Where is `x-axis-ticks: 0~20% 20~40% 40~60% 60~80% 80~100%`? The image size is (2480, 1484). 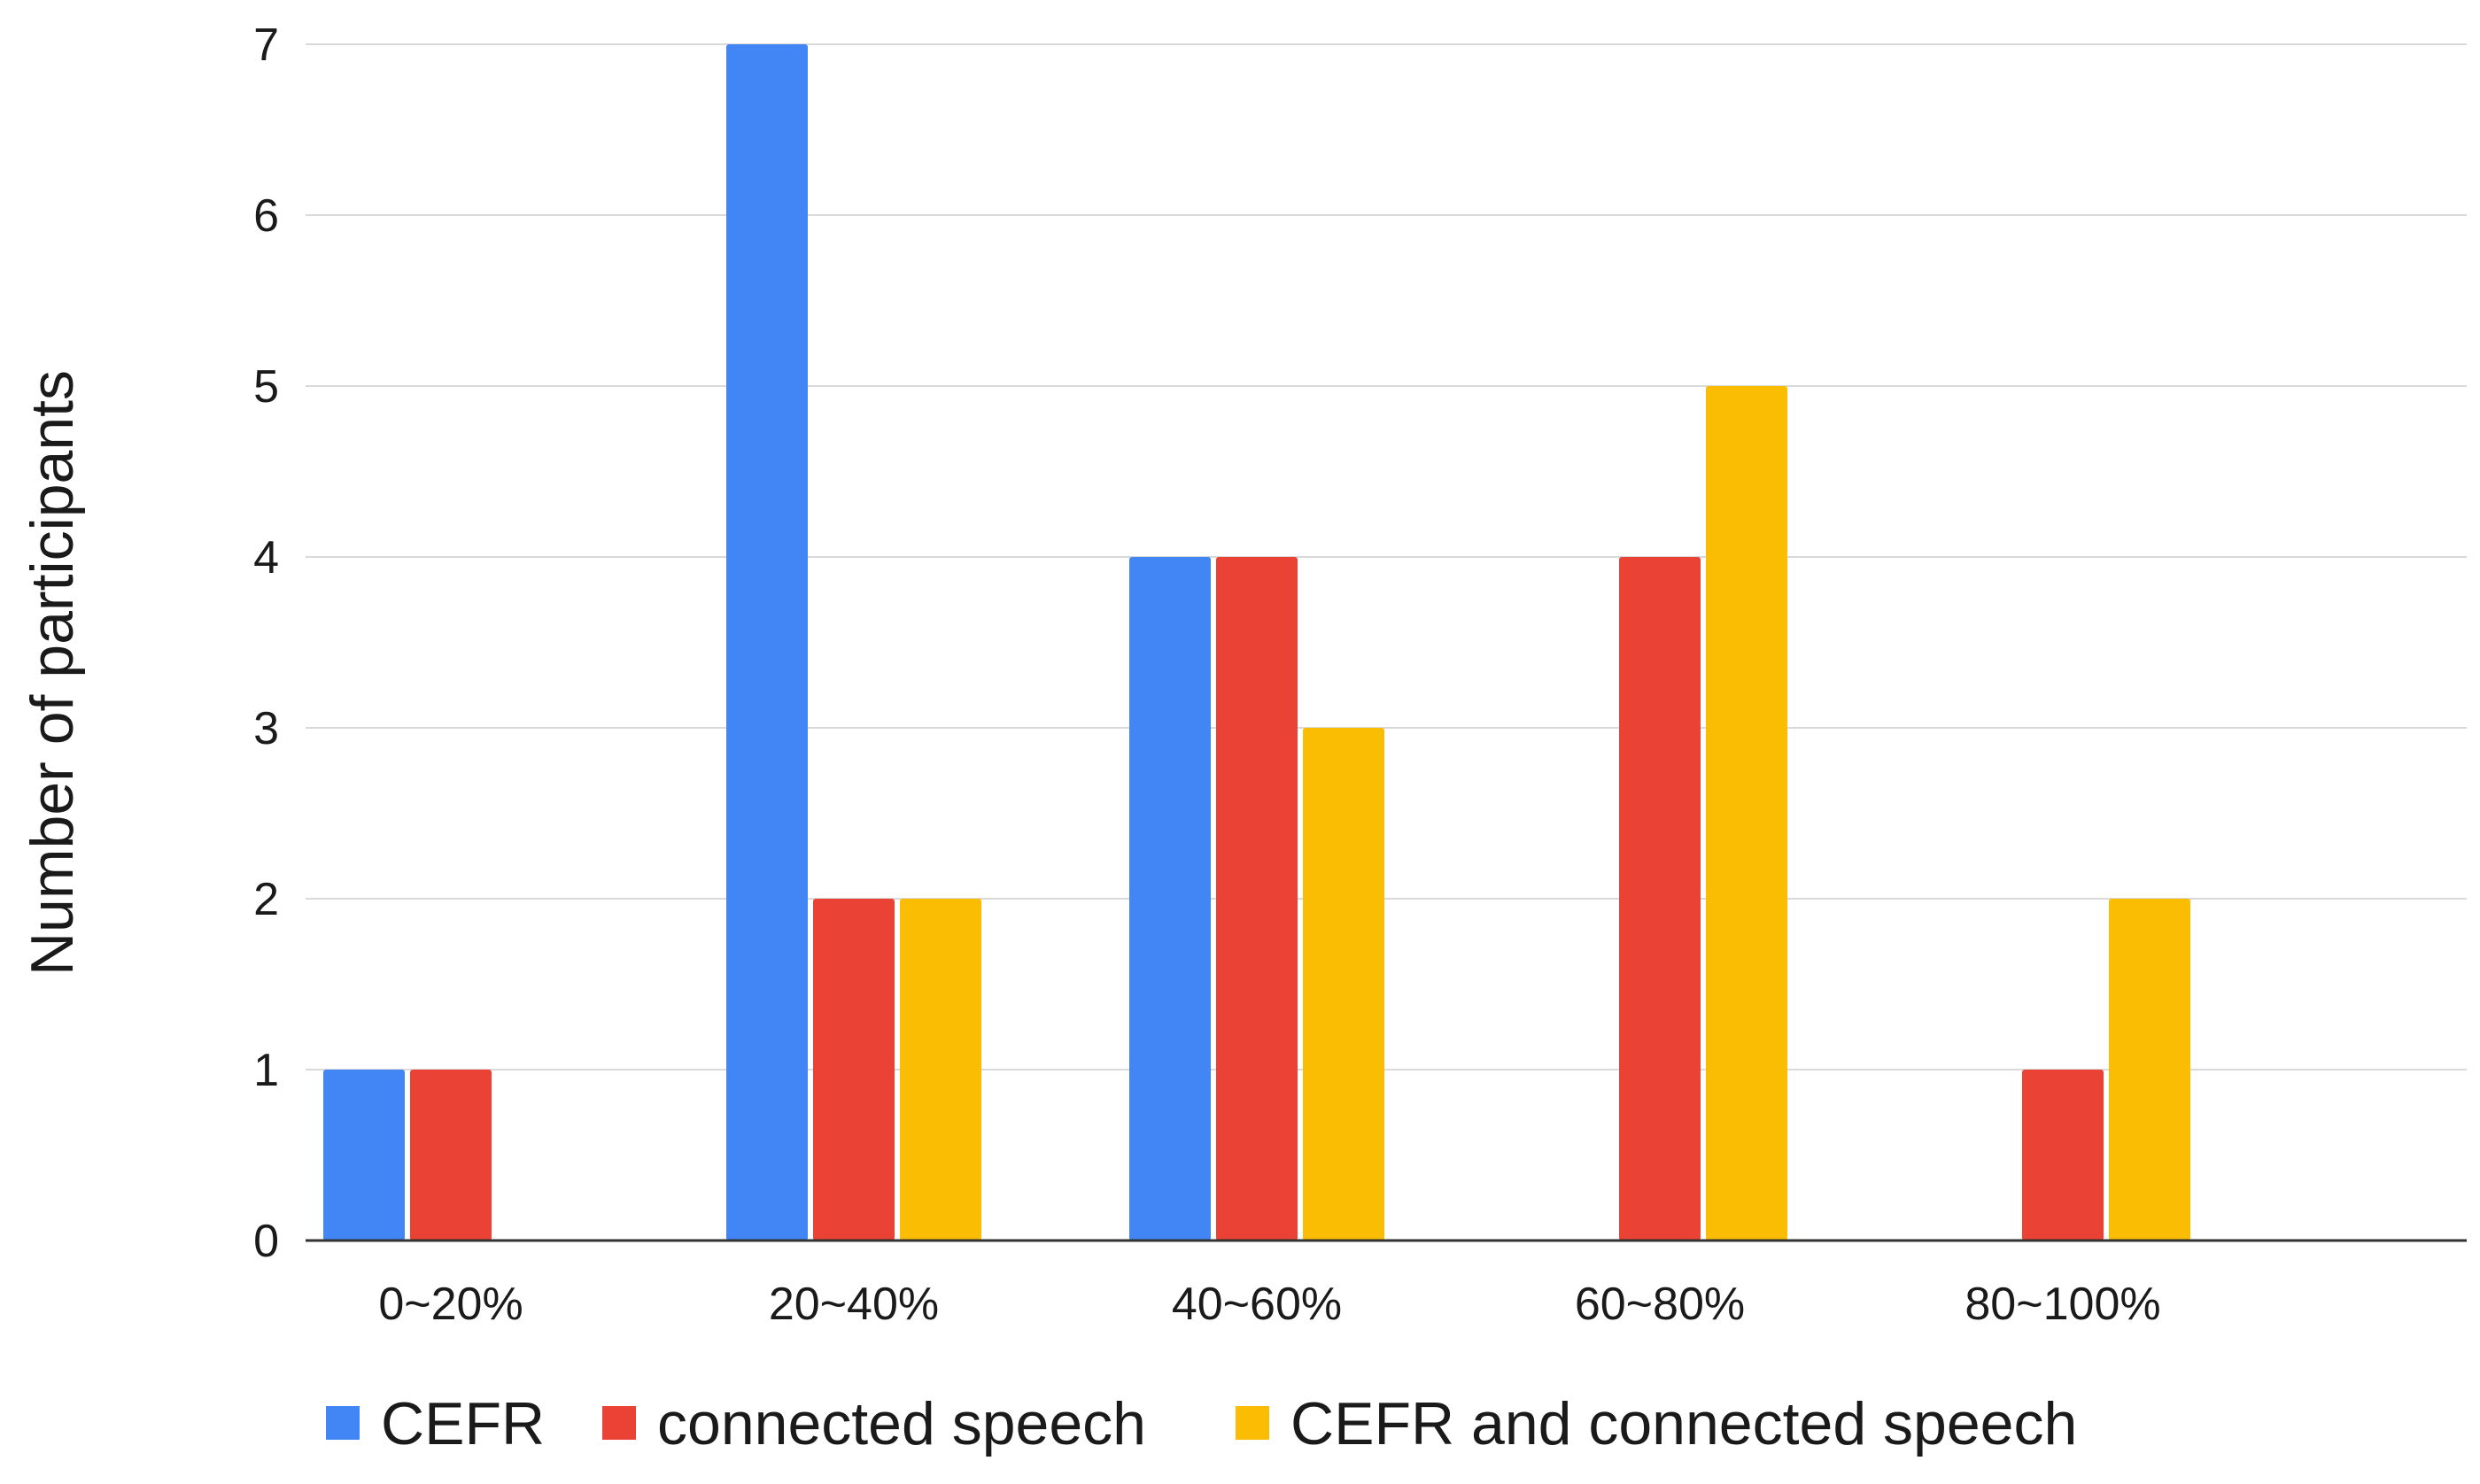
x-axis-ticks: 0~20% 20~40% 40~60% 60~80% 80~100% is located at coordinates (1269, 1304).